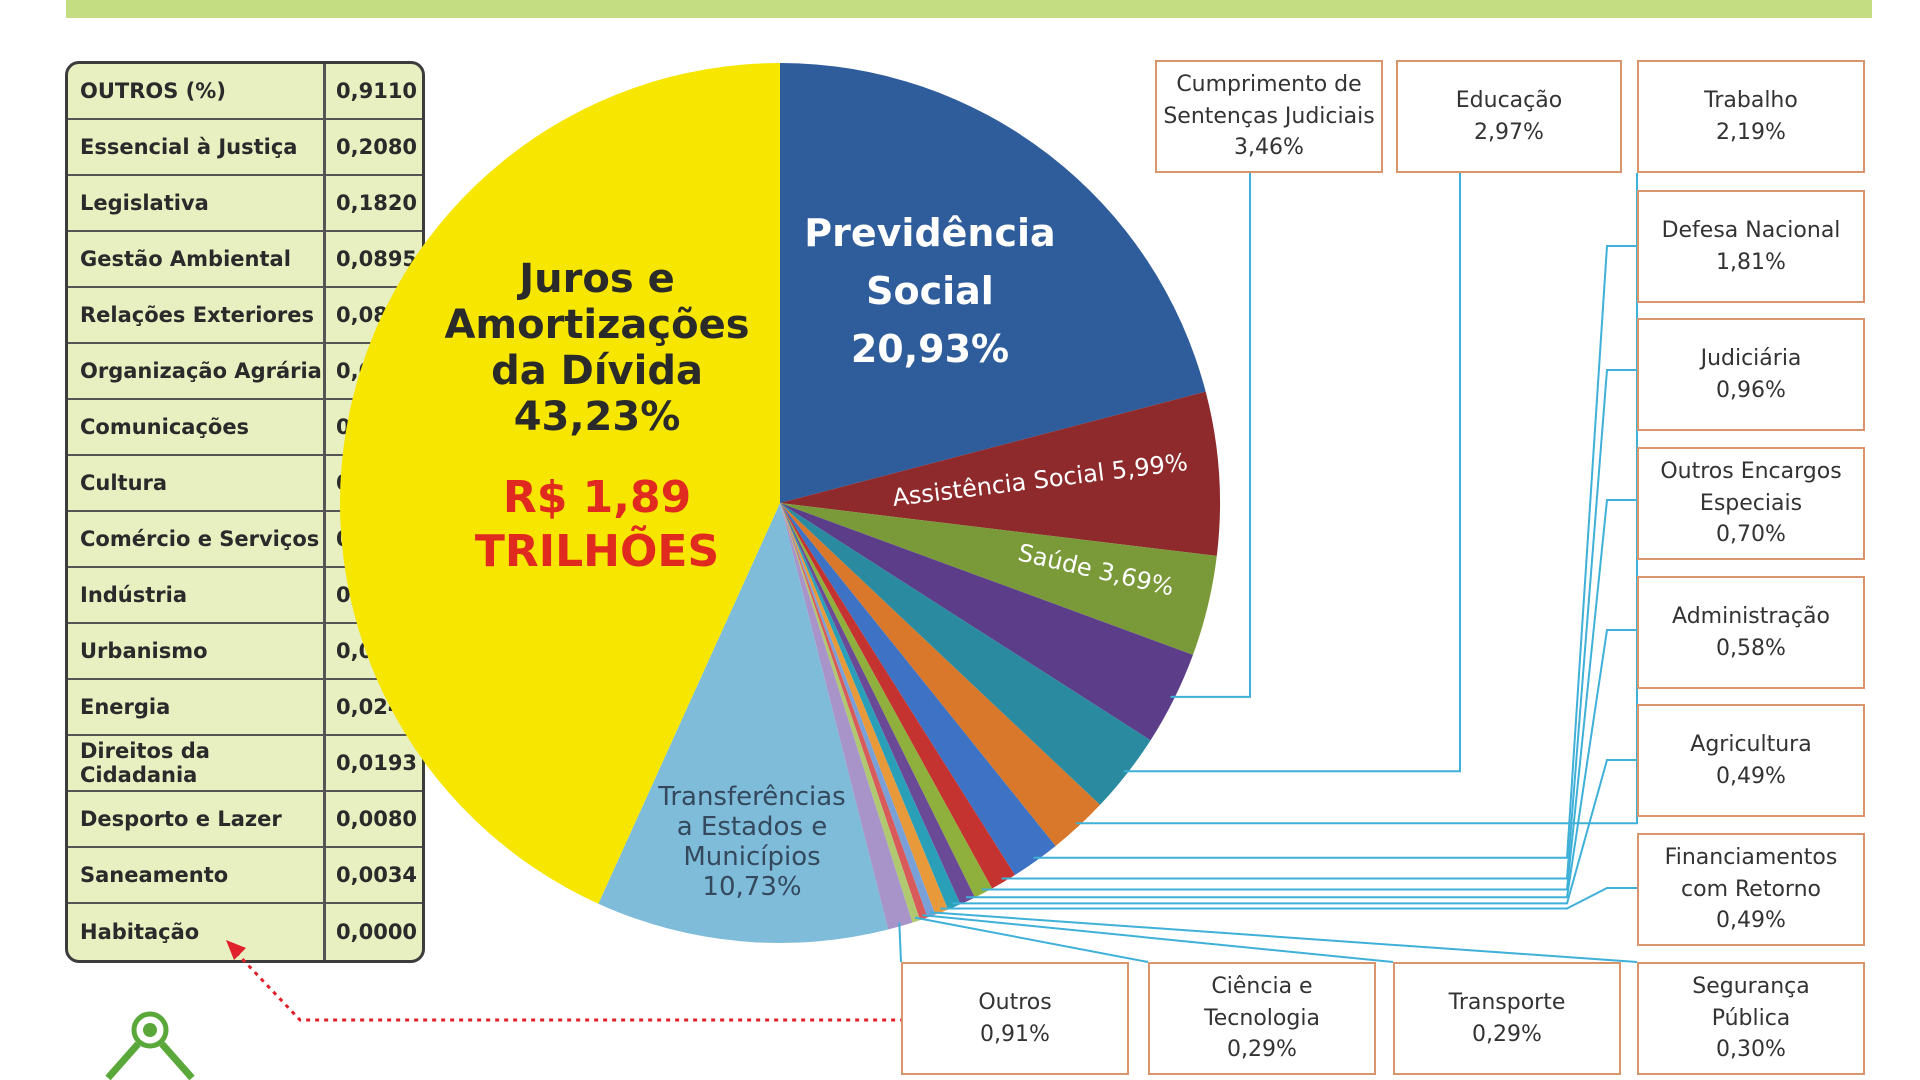  Describe the element at coordinates (197, 147) in the screenshot. I see `table-row-name: Essencial à Justiça` at that location.